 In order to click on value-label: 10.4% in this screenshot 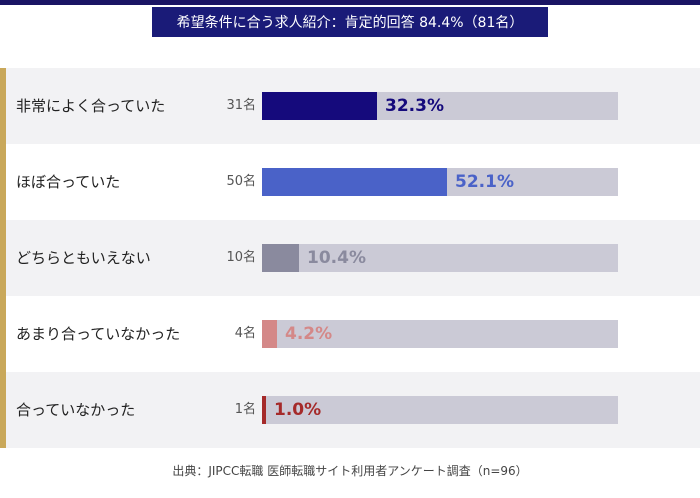, I will do `click(336, 258)`.